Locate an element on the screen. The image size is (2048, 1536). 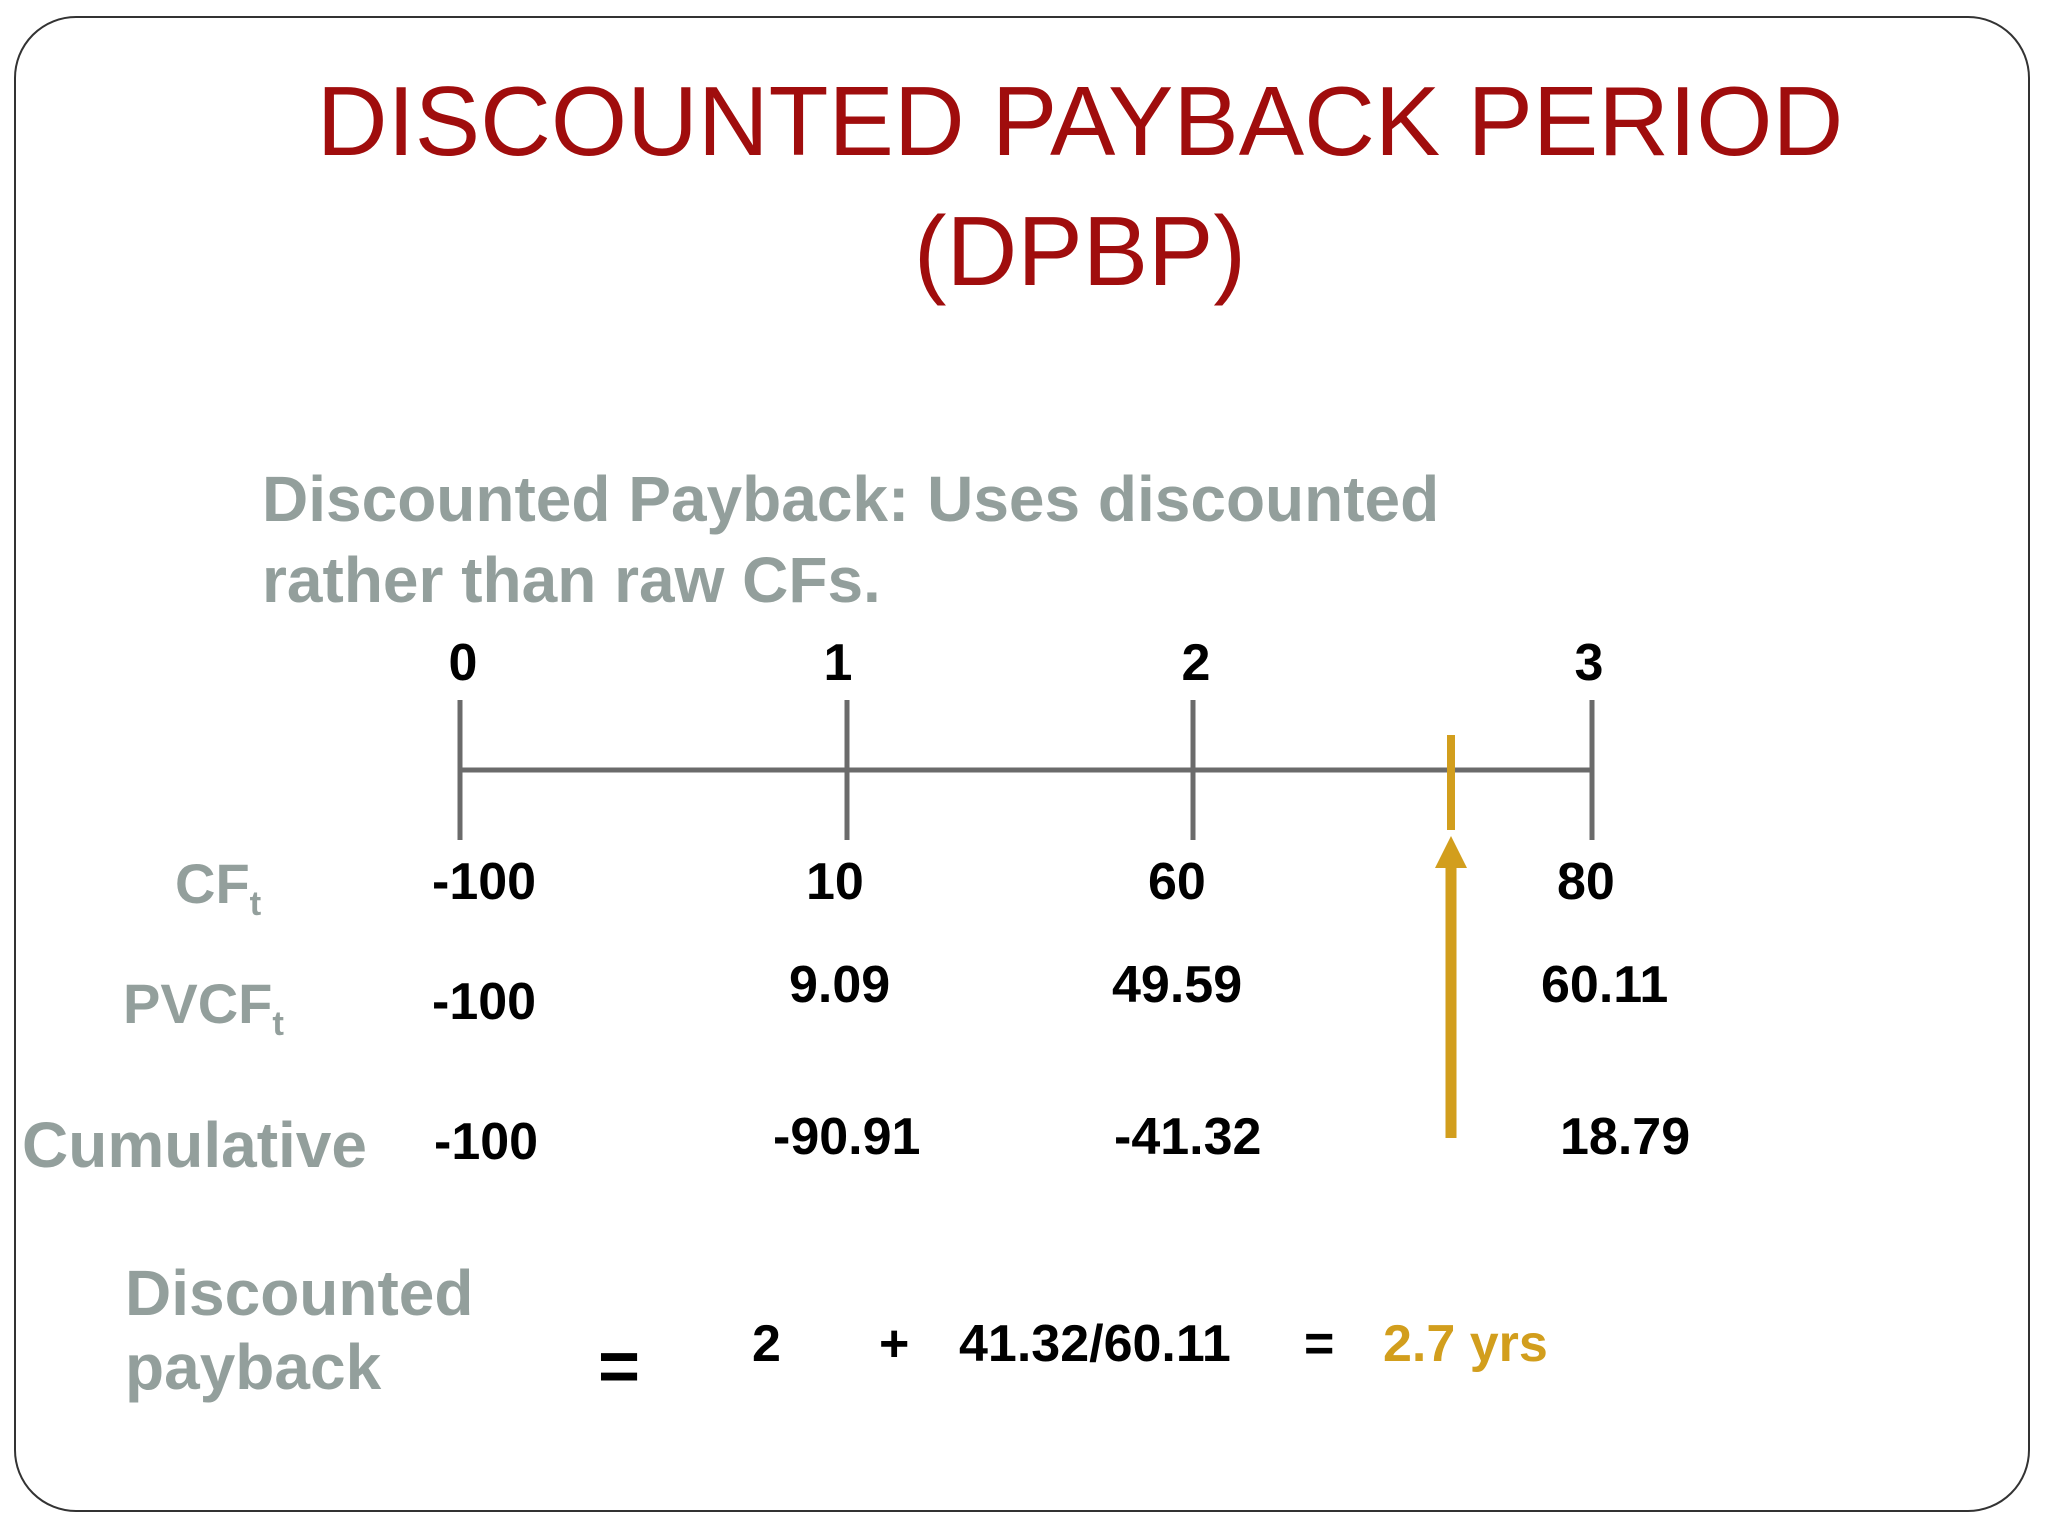
slide-title: DISCOUNTED PAYBACK PERIOD is located at coordinates (1080, 121).